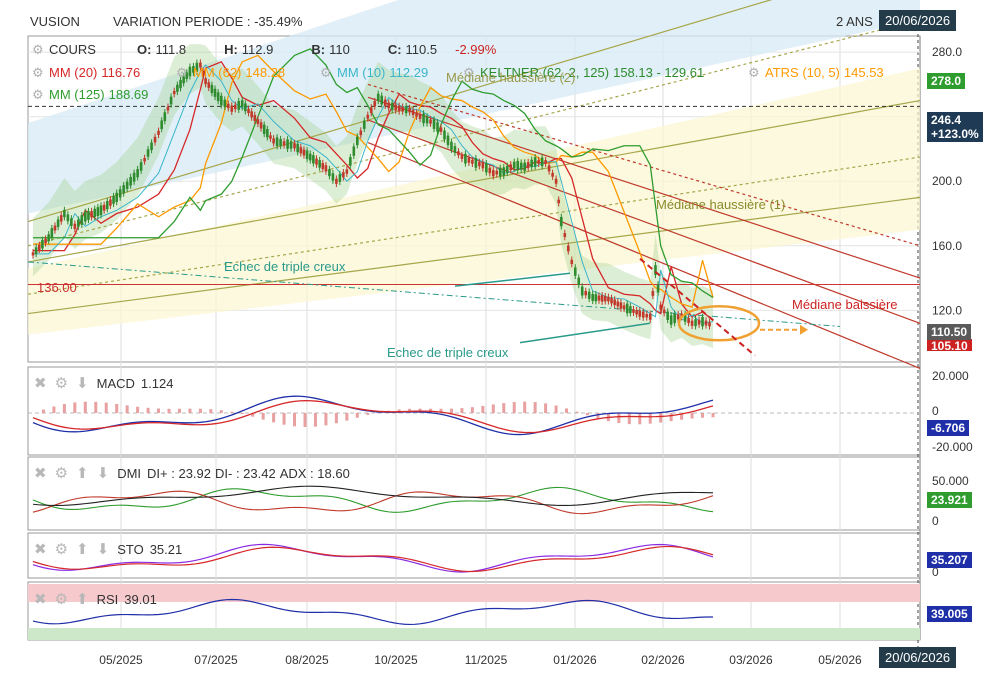  I want to click on cours-label: COURS, so click(72, 49).